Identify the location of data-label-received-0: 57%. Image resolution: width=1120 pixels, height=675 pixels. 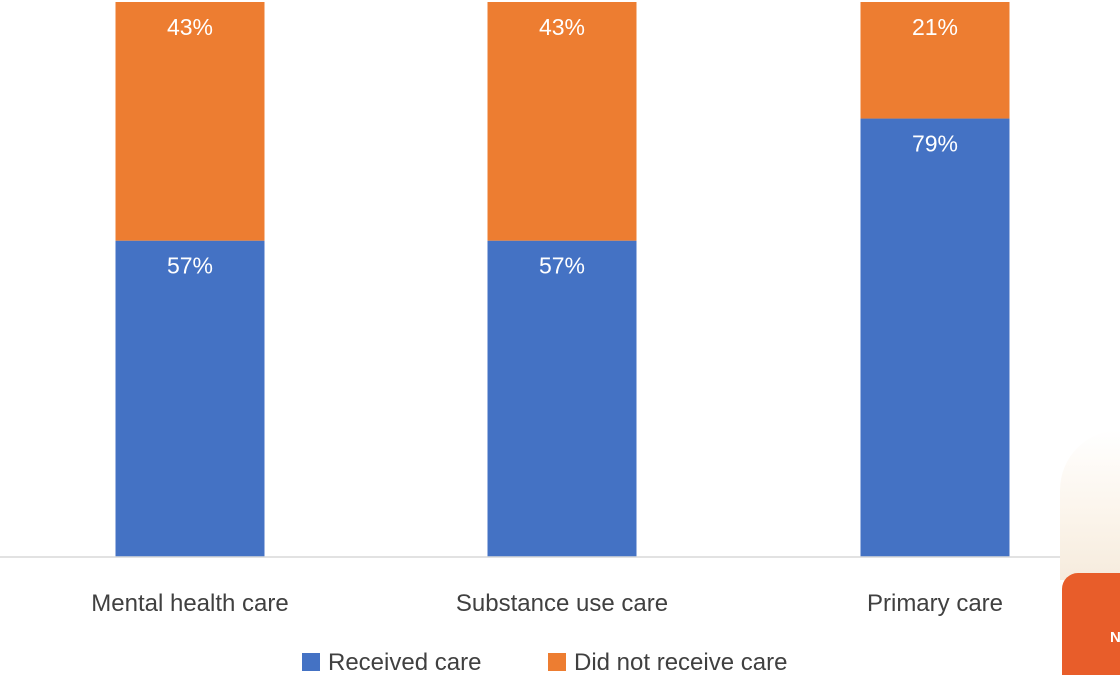
(190, 266).